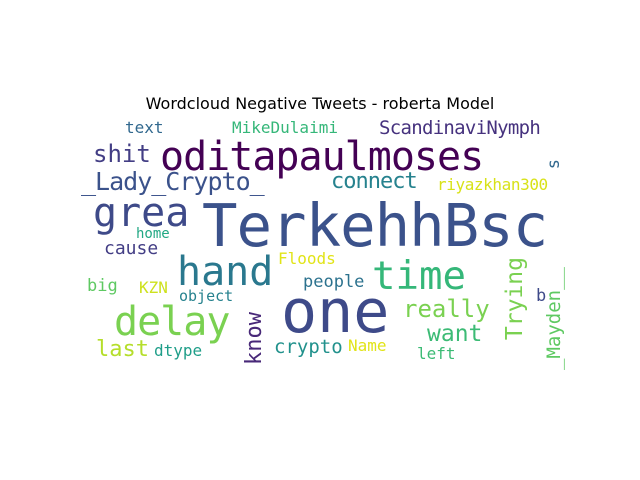  What do you see at coordinates (308, 347) in the screenshot?
I see `word-crypto: crypto` at bounding box center [308, 347].